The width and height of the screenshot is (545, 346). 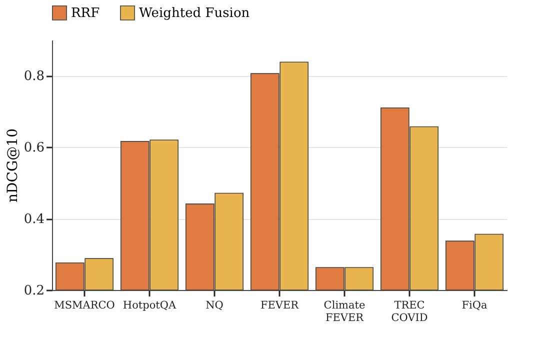 What do you see at coordinates (34, 148) in the screenshot?
I see `y-tick-label: 0.6` at bounding box center [34, 148].